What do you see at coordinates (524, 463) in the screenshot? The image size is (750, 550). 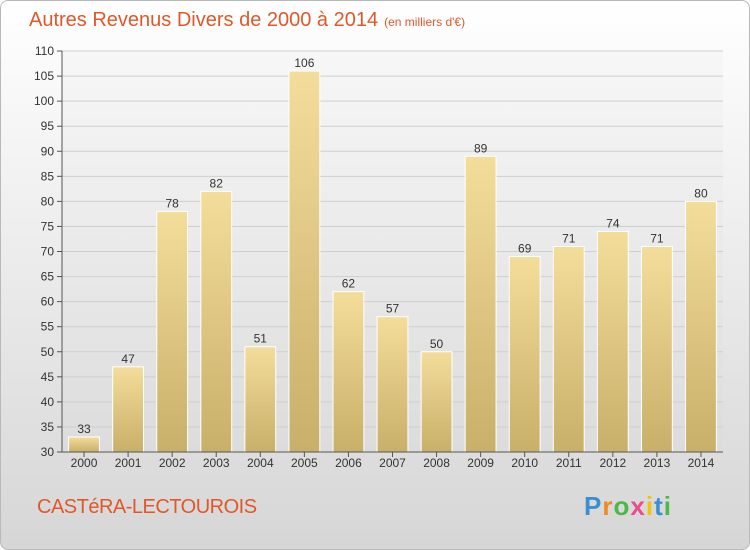 I see `x-tick-label: 2010` at bounding box center [524, 463].